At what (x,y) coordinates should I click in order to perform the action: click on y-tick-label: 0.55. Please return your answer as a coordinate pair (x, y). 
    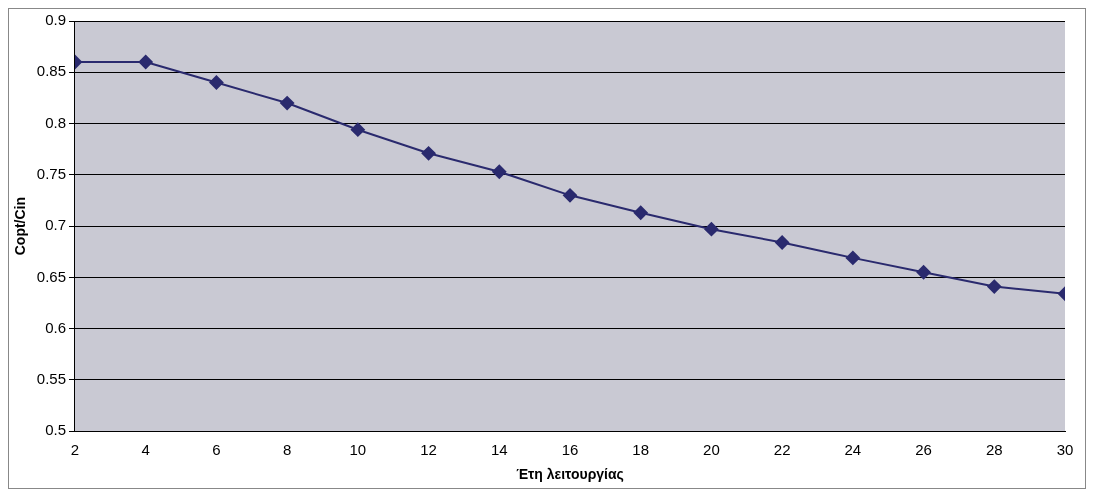
    Looking at the image, I should click on (51, 379).